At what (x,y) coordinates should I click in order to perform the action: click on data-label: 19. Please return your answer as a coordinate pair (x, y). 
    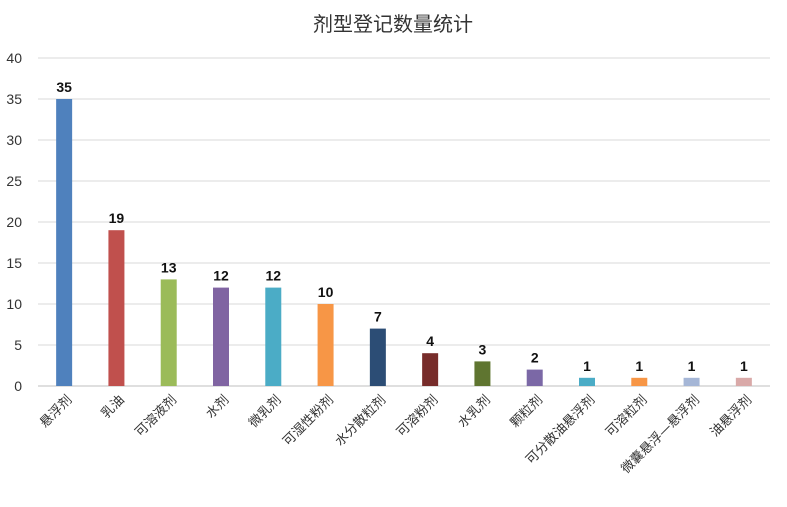
    Looking at the image, I should click on (117, 218).